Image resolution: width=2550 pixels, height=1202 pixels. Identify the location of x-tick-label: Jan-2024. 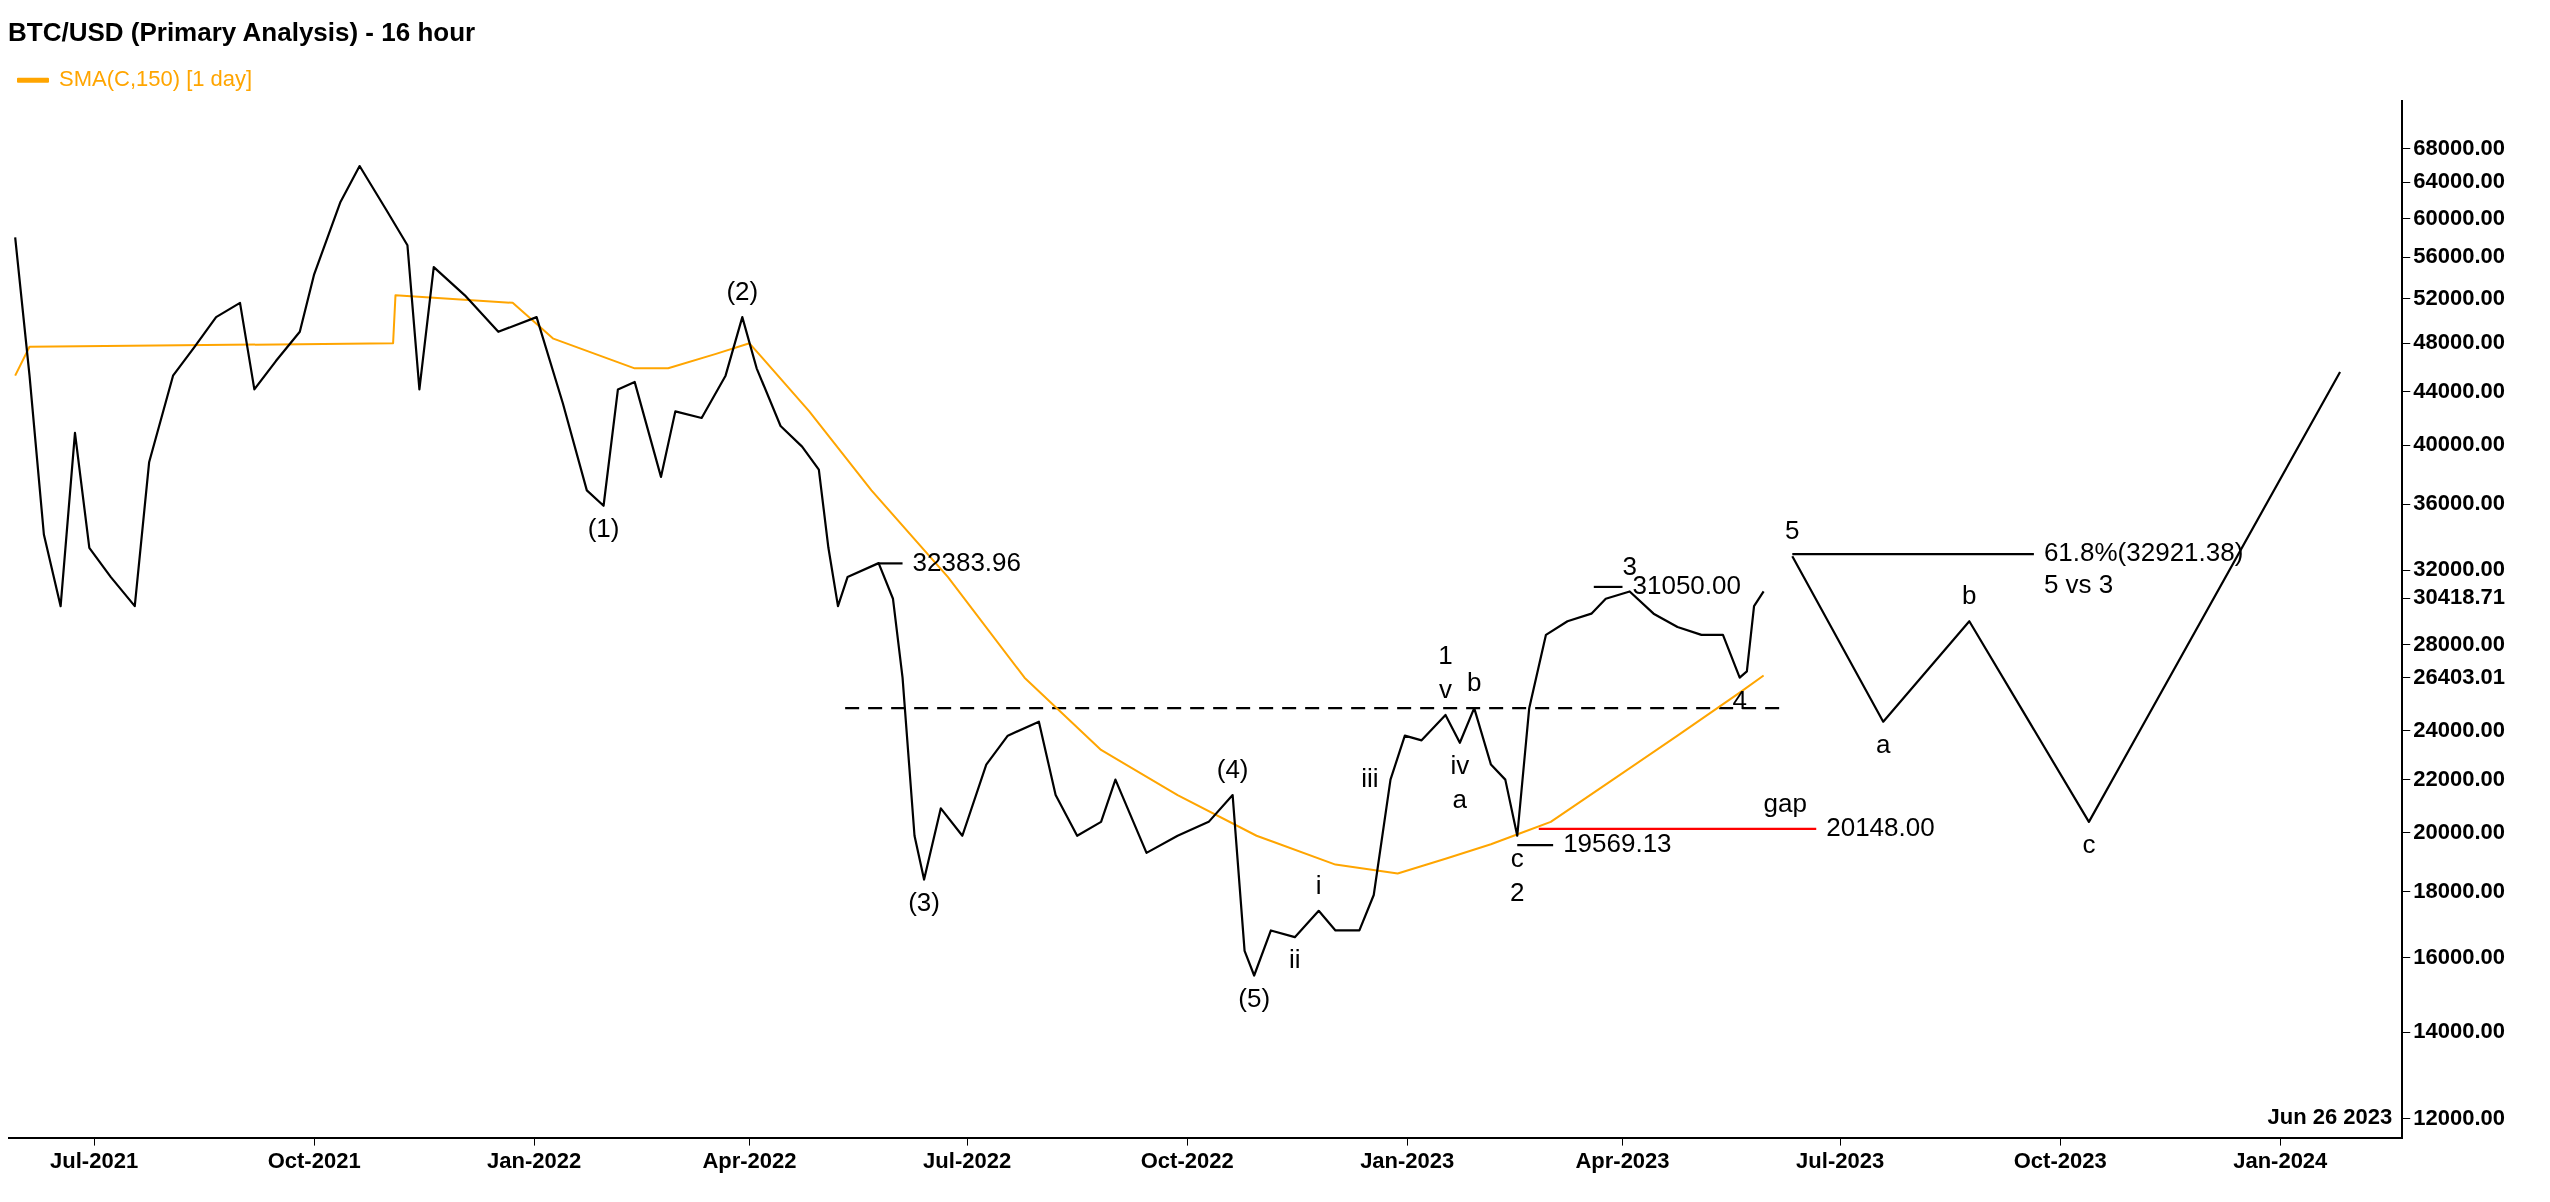
(2281, 1160).